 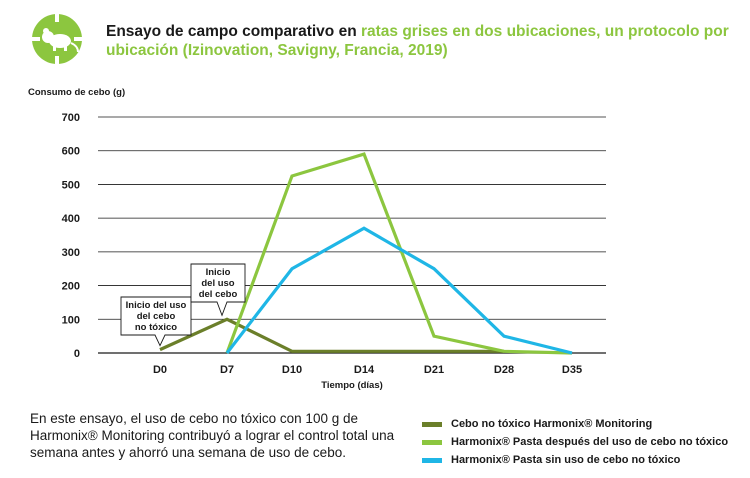 What do you see at coordinates (217, 283) in the screenshot?
I see `callout-1-line: del uso` at bounding box center [217, 283].